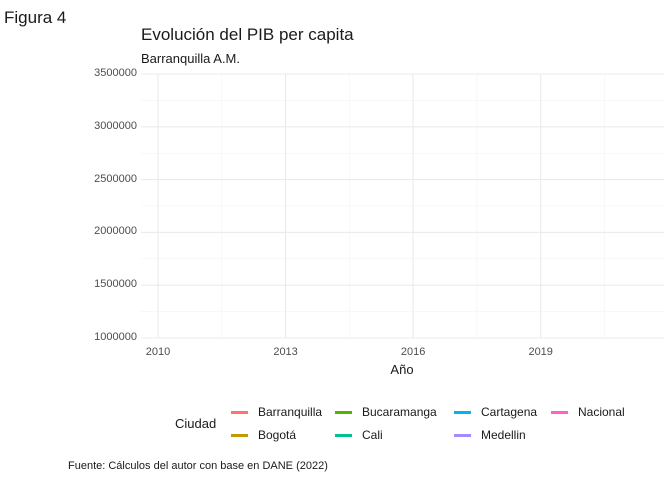 The image size is (672, 480). I want to click on legend-label: Medellin, so click(503, 435).